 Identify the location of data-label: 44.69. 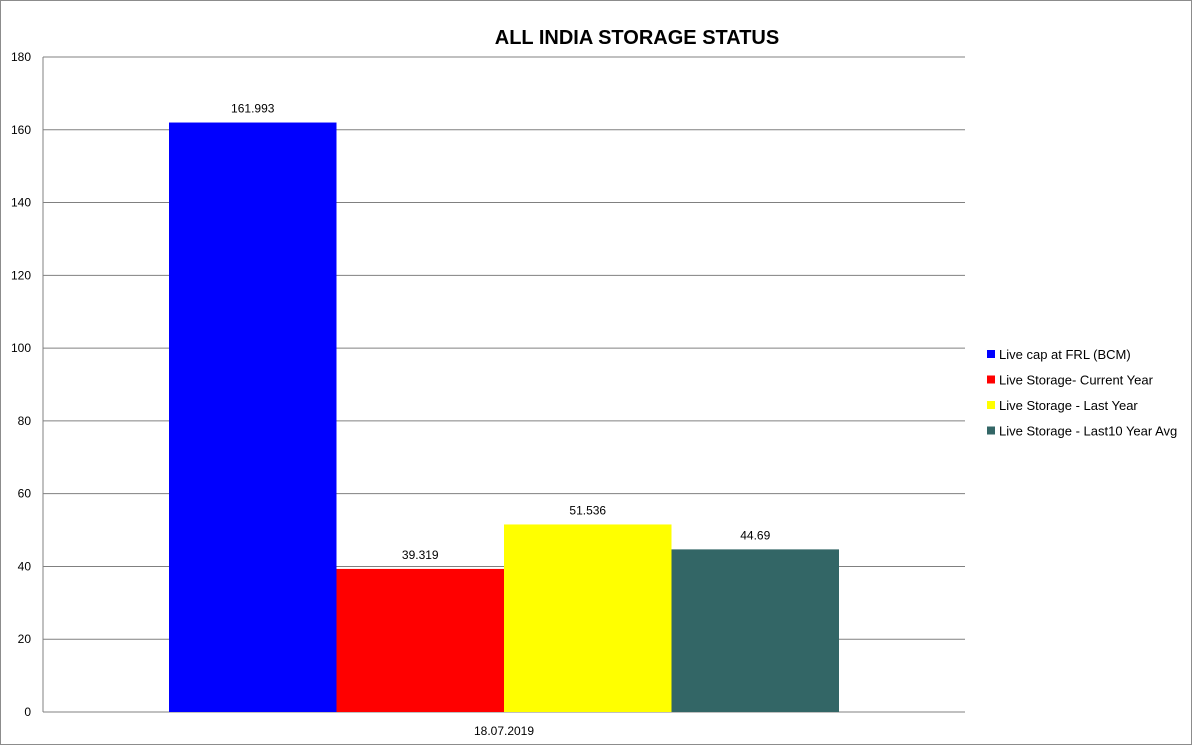
(755, 535).